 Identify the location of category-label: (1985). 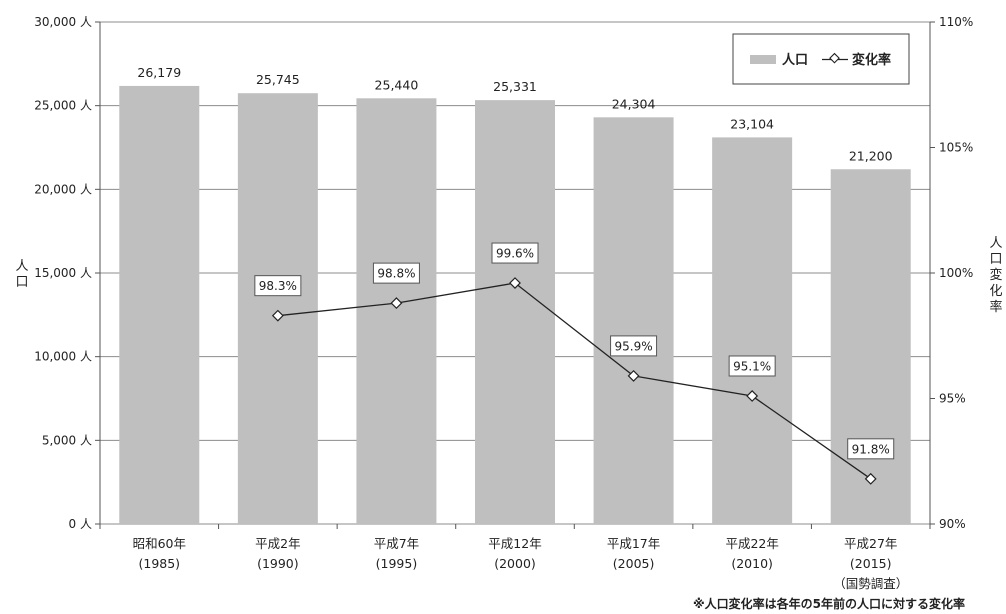
(159, 563).